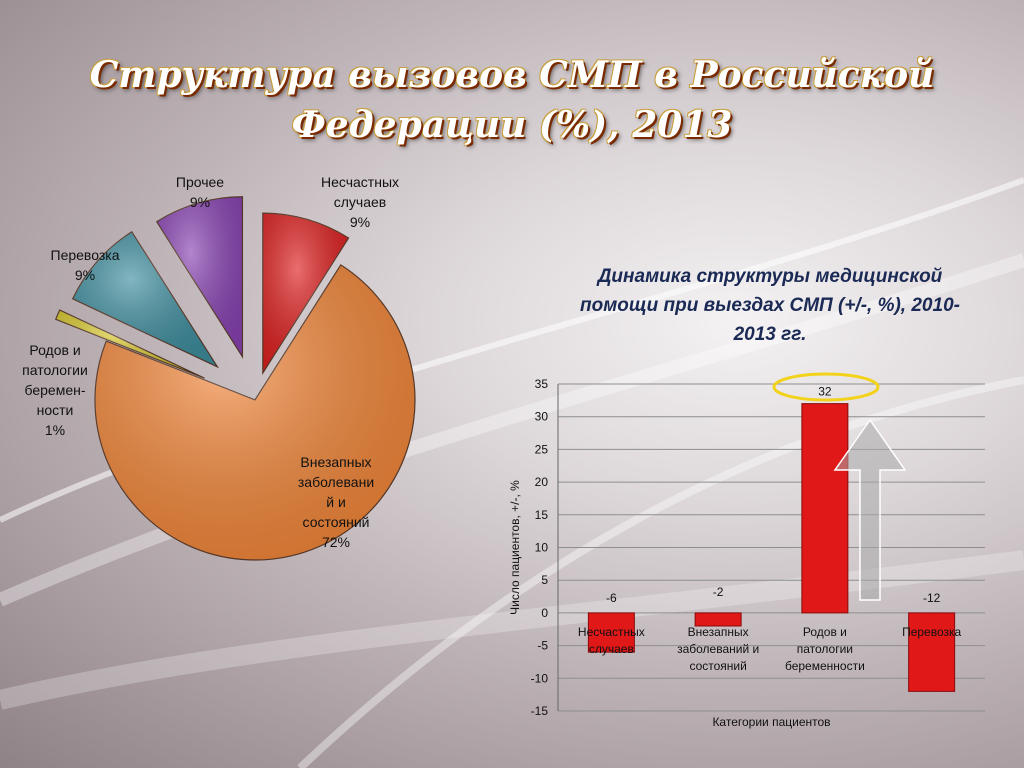 Image resolution: width=1024 pixels, height=768 pixels. I want to click on pie-label-0: Несчастных случаев 9%, so click(360, 202).